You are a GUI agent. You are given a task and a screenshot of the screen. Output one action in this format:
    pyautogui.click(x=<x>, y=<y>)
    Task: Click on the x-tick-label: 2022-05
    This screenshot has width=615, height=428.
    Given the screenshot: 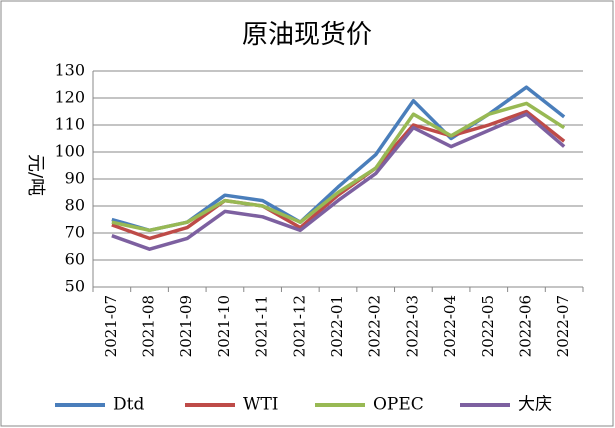 What is the action you would take?
    pyautogui.click(x=488, y=326)
    